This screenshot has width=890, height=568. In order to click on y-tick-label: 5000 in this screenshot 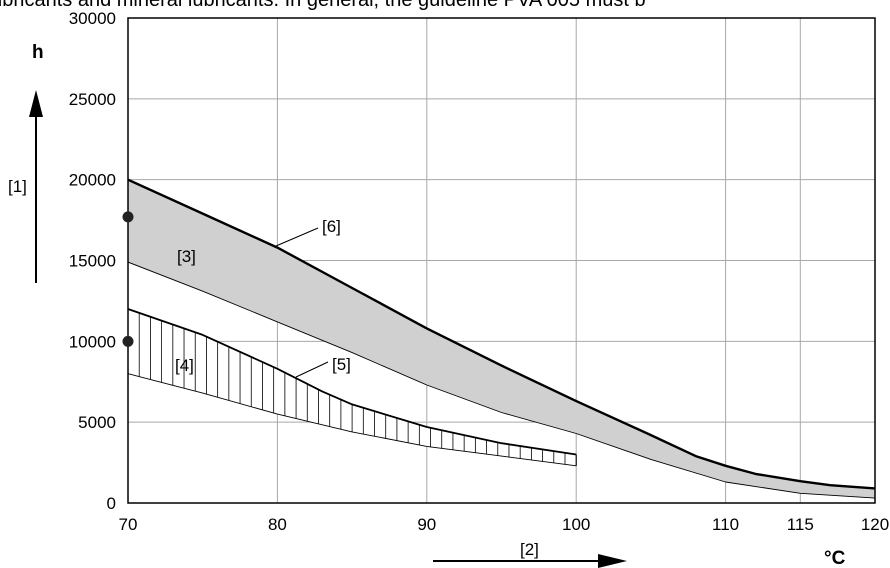, I will do `click(97, 422)`.